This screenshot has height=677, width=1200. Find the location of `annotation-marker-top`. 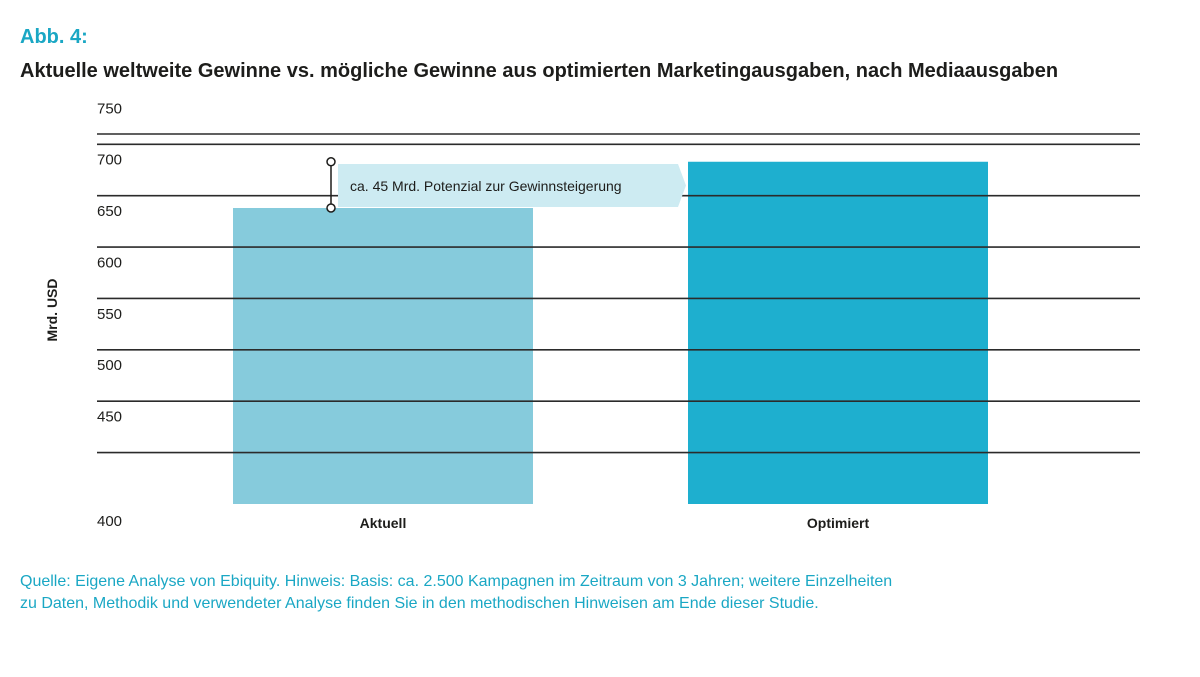

annotation-marker-top is located at coordinates (331, 162).